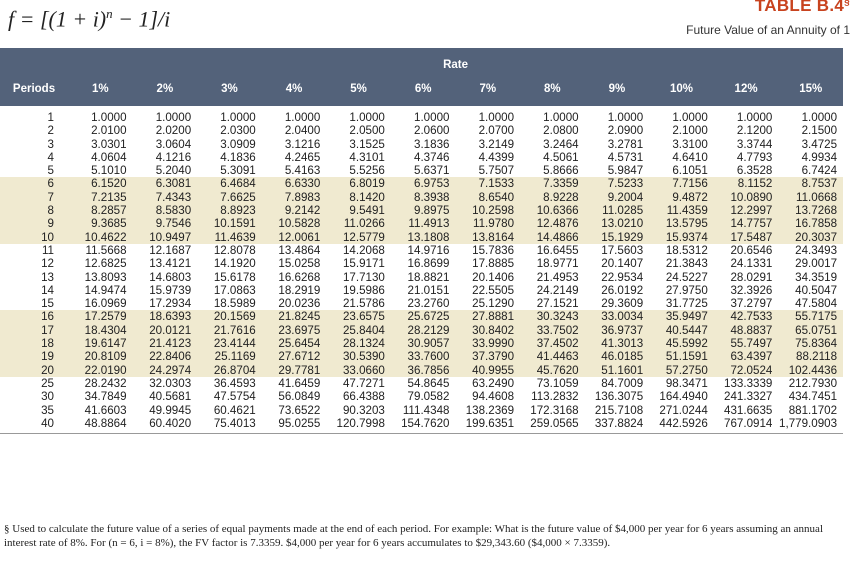  What do you see at coordinates (681, 357) in the screenshot?
I see `factor-cell: 51.1591` at bounding box center [681, 357].